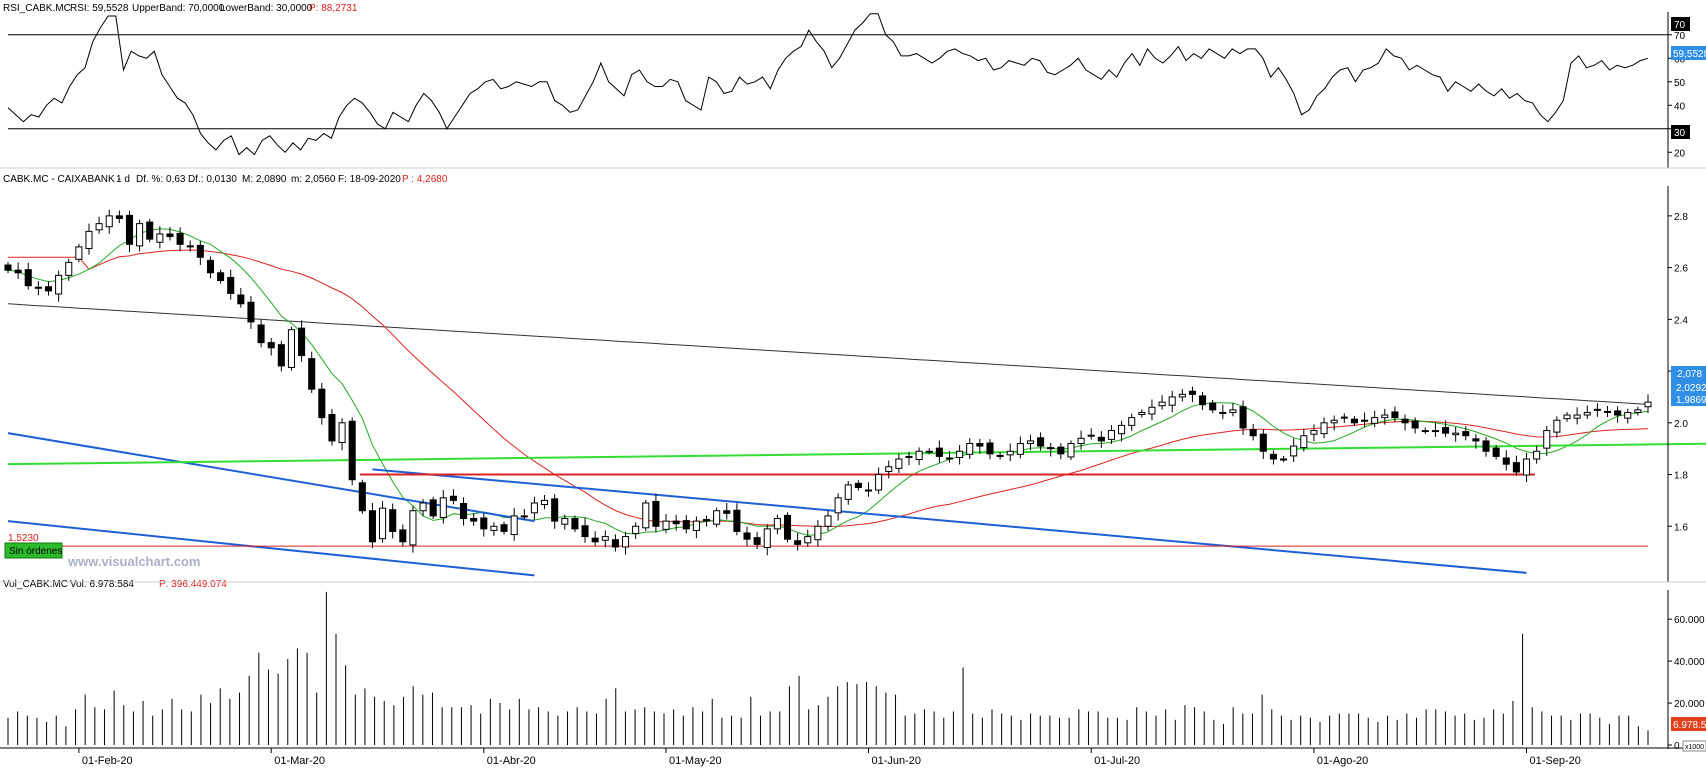 The height and width of the screenshot is (773, 1706). What do you see at coordinates (1689, 54) in the screenshot?
I see `rsi-last-badge-text: 59,5528` at bounding box center [1689, 54].